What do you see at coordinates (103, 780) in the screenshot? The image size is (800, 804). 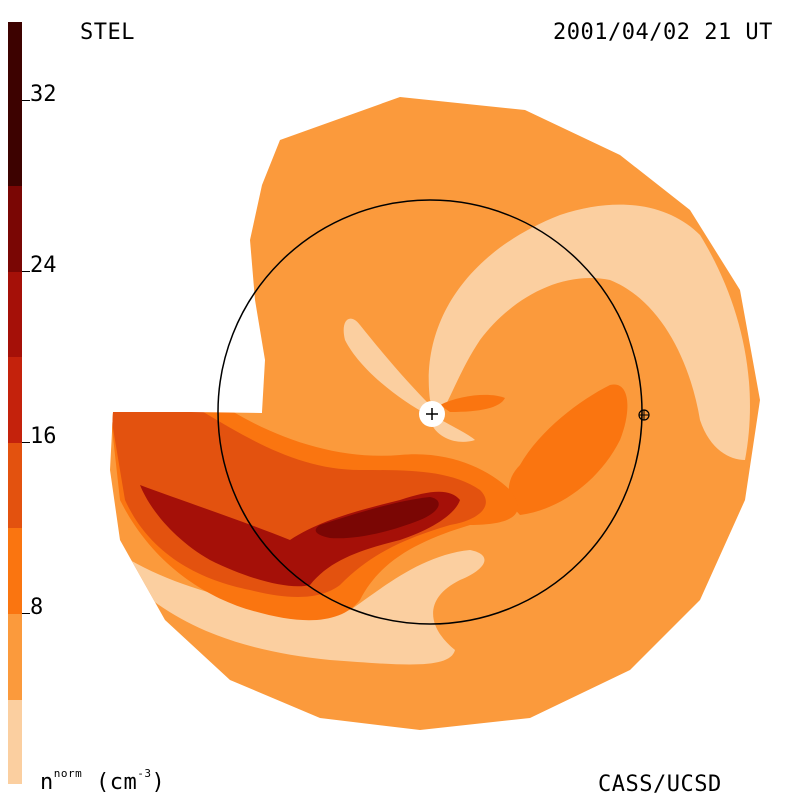 I see `colorbar-unit-label: nnorm (cm-3)` at bounding box center [103, 780].